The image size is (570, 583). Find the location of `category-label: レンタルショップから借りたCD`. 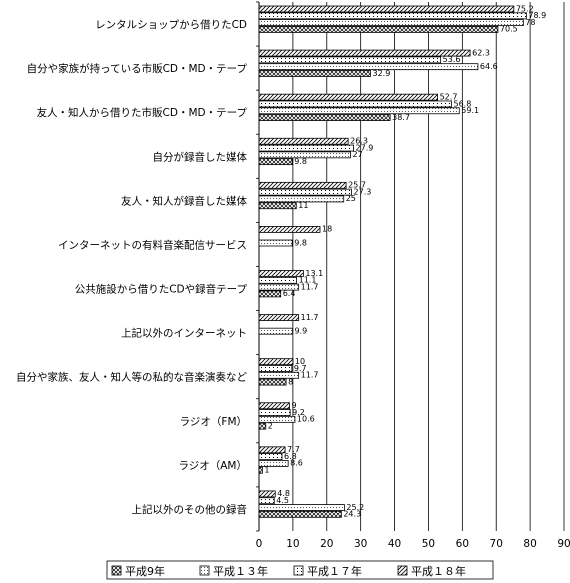

category-label: レンタルショップから借りたCD is located at coordinates (171, 25).